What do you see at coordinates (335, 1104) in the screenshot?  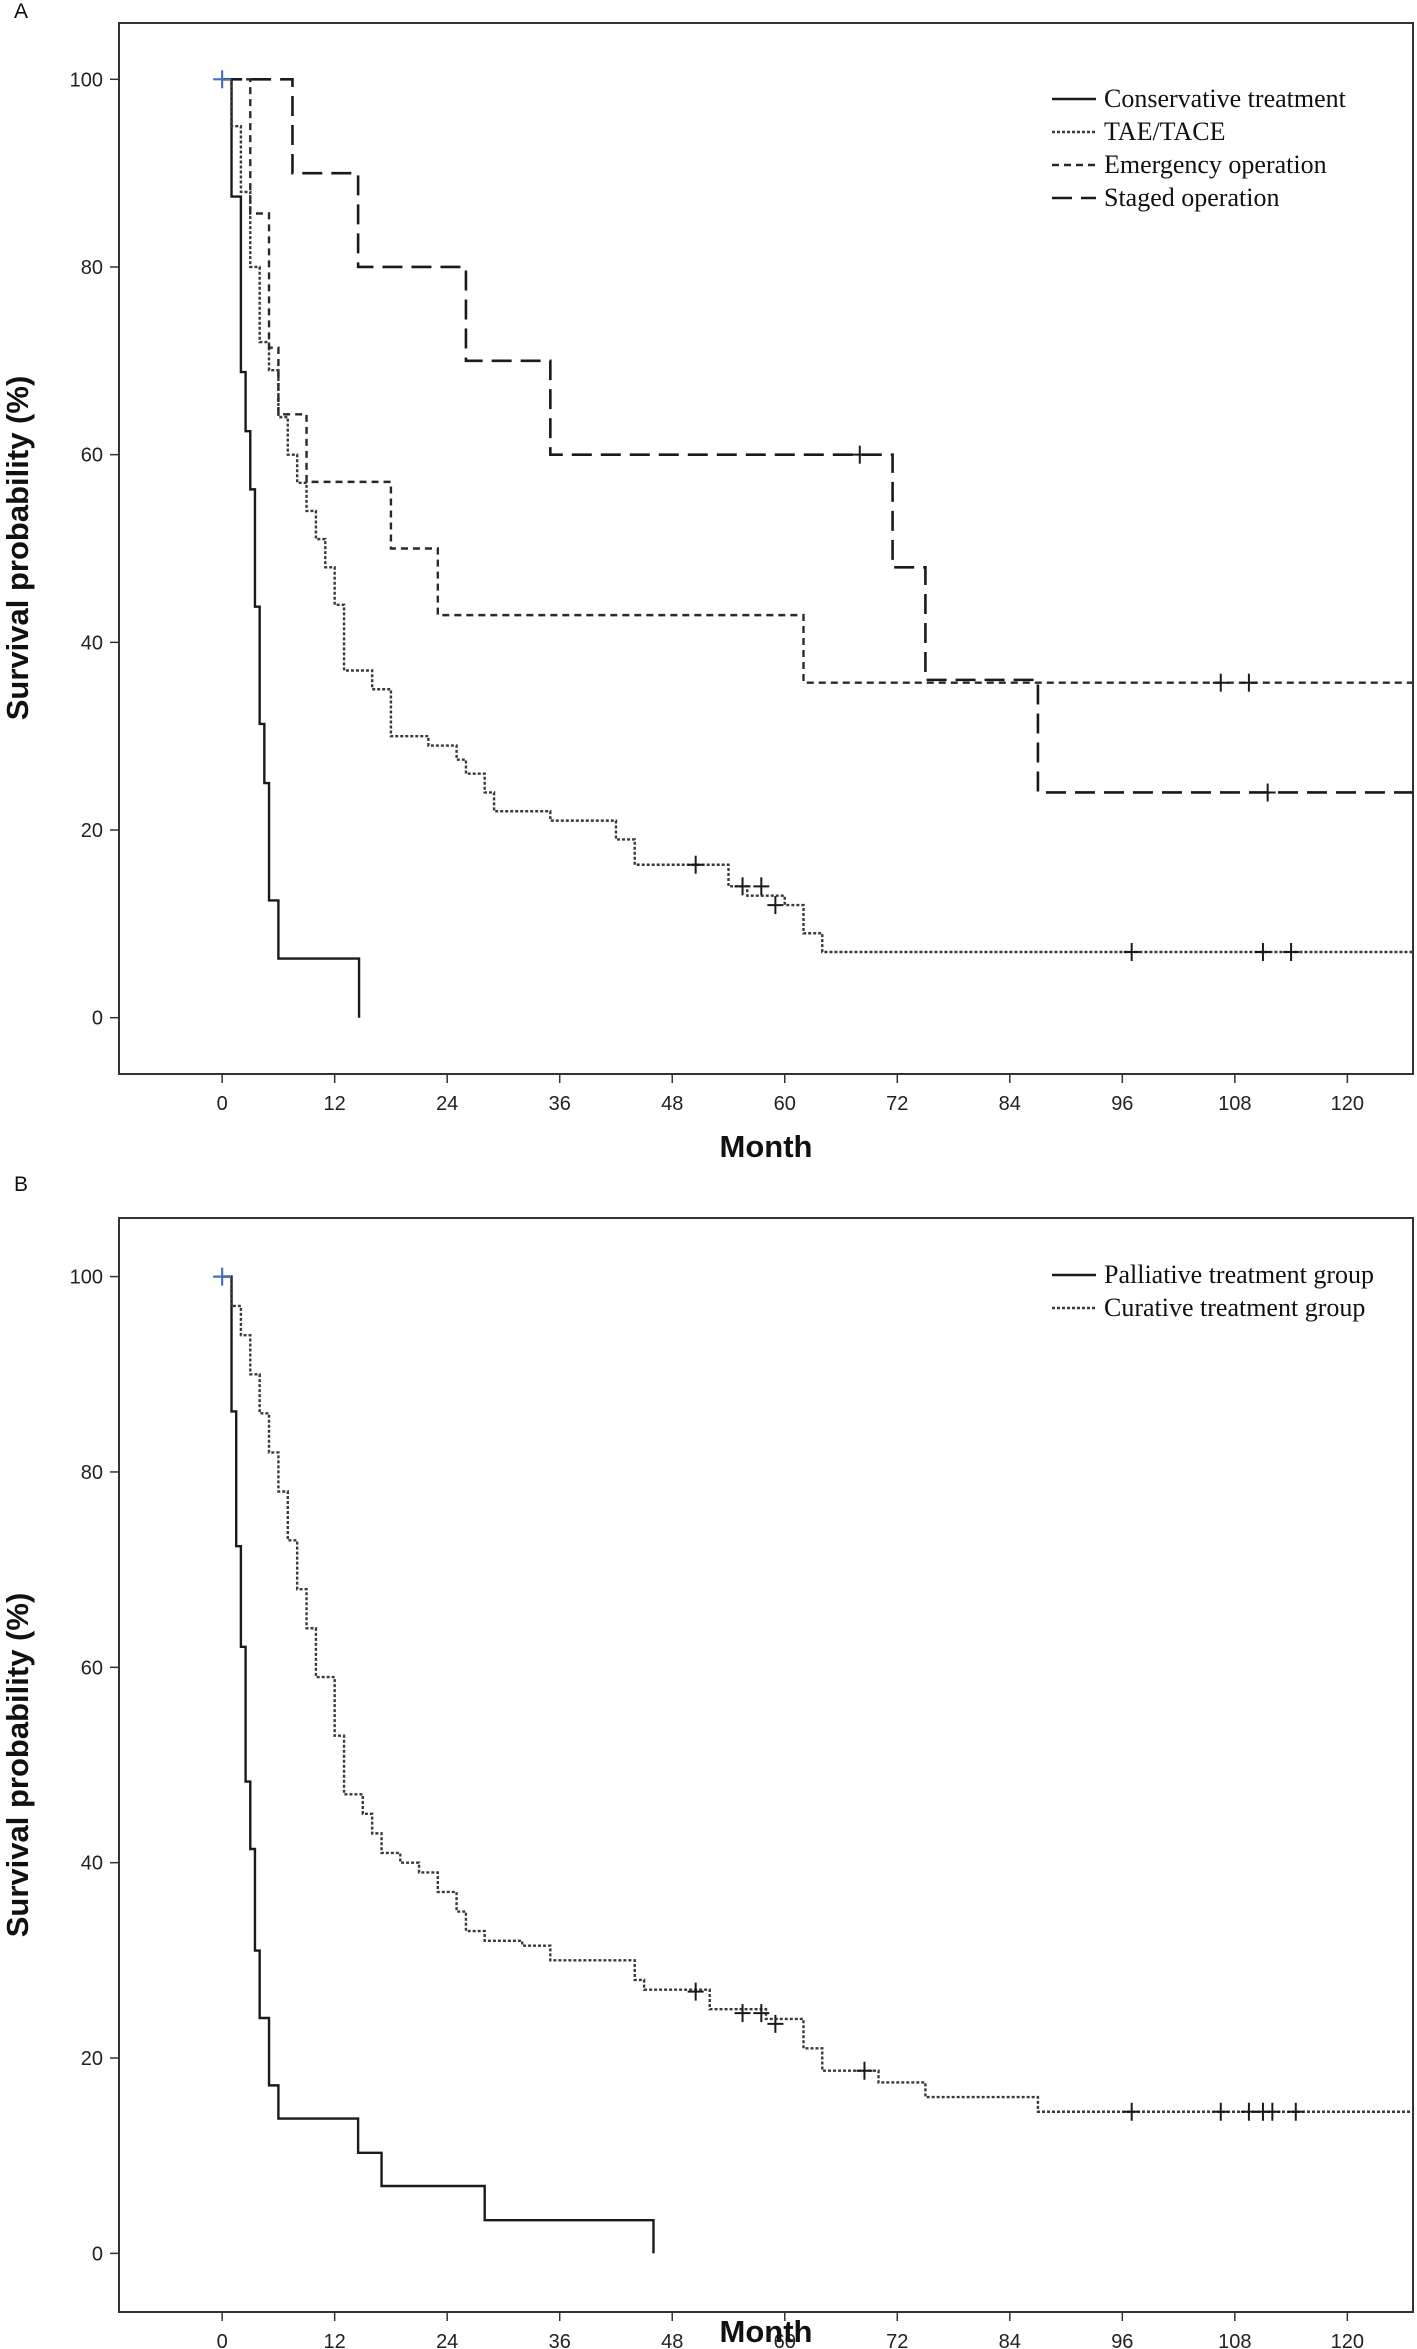 I see `panel-a-x-tick-label: 12` at bounding box center [335, 1104].